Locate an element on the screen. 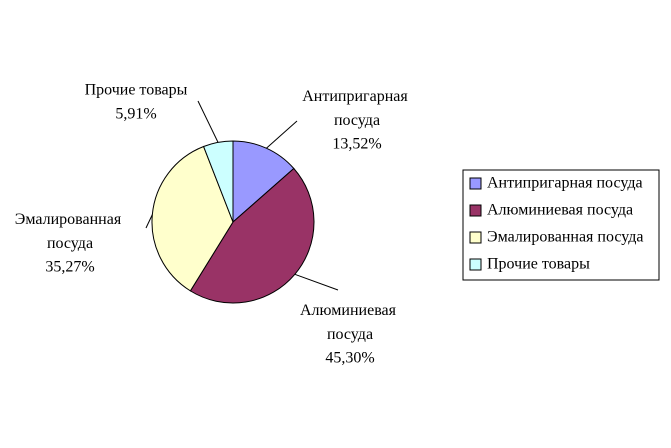 Image resolution: width=671 pixels, height=448 pixels. data-label-value: 5,91% is located at coordinates (135, 114).